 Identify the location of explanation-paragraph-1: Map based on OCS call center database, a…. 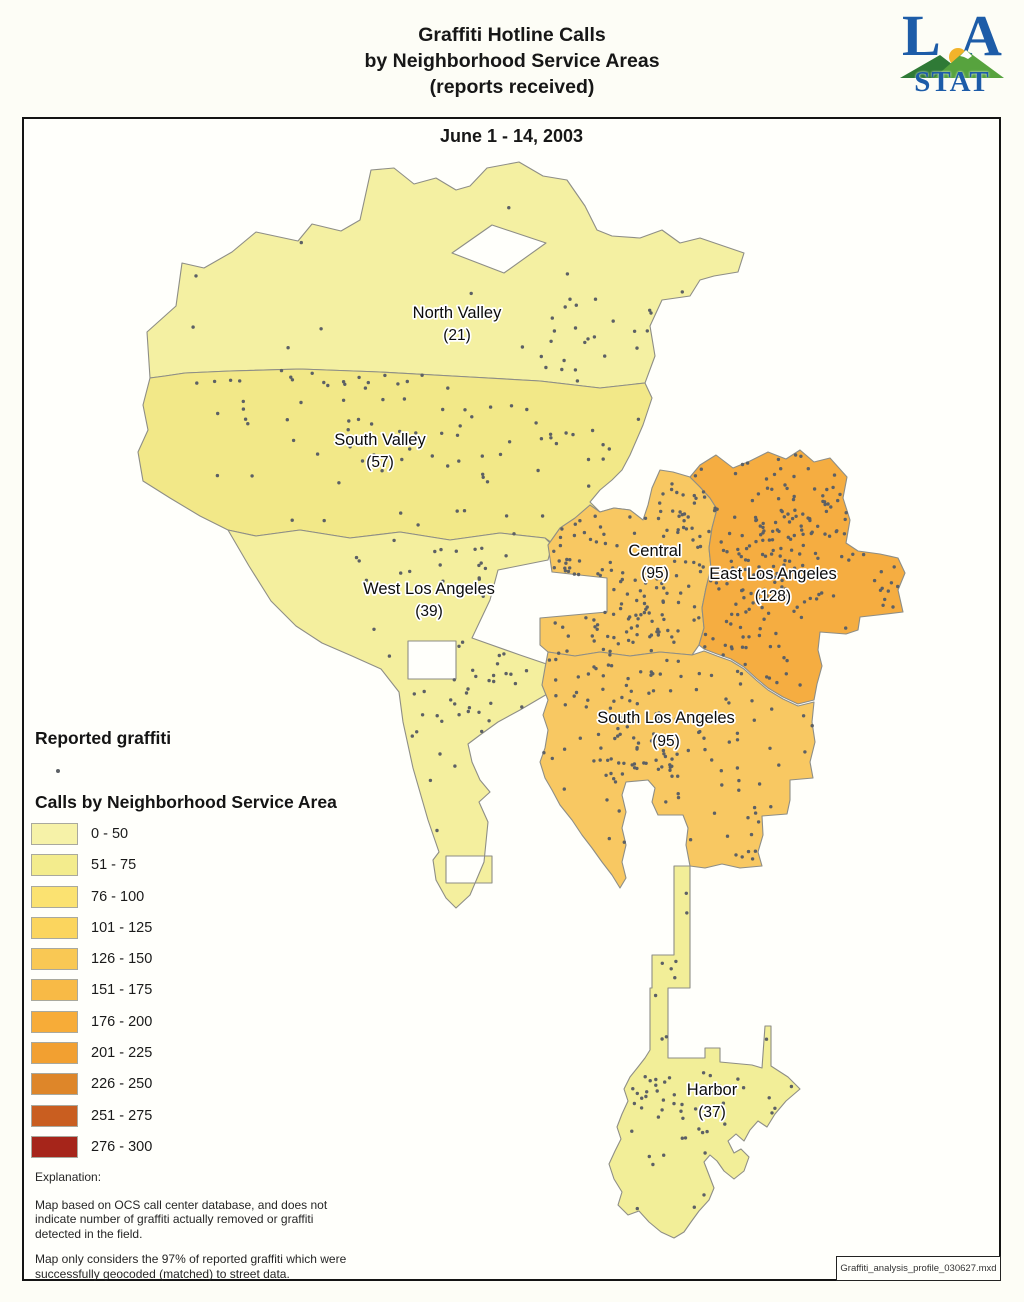
(181, 1219).